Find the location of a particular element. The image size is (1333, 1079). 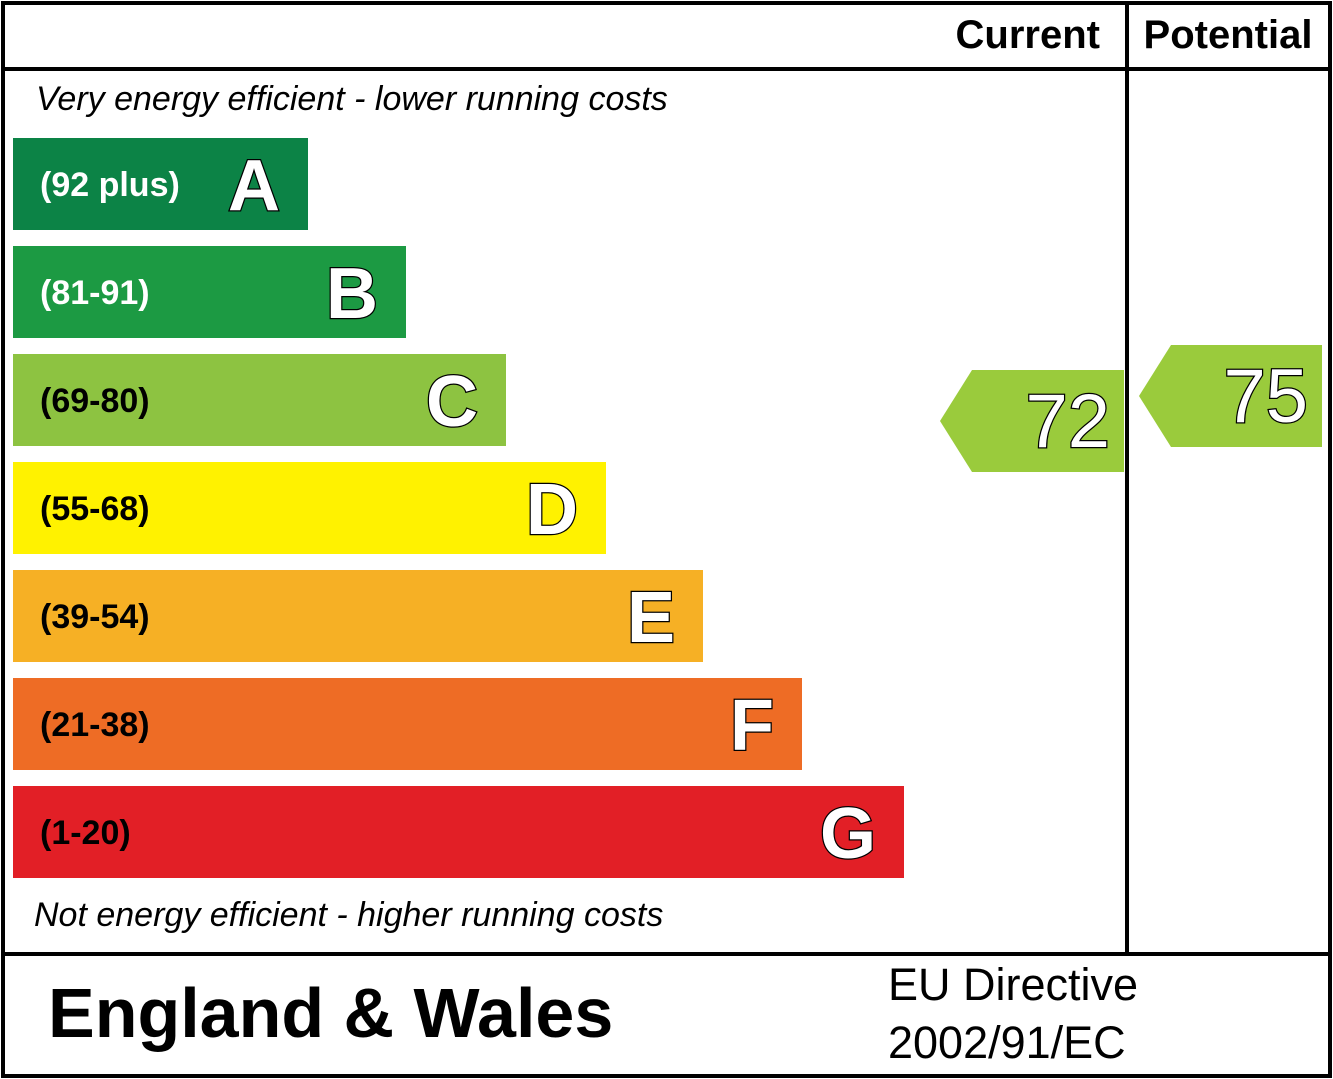

rating-arrows: 72 75 is located at coordinates (1131, 408).